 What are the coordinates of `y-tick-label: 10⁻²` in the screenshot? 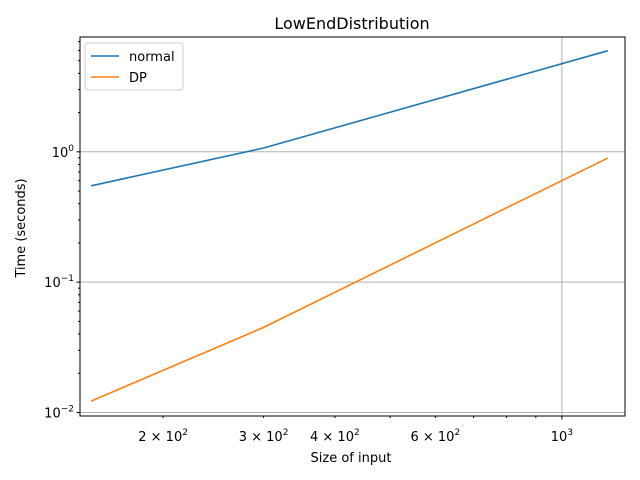 It's located at (59, 412).